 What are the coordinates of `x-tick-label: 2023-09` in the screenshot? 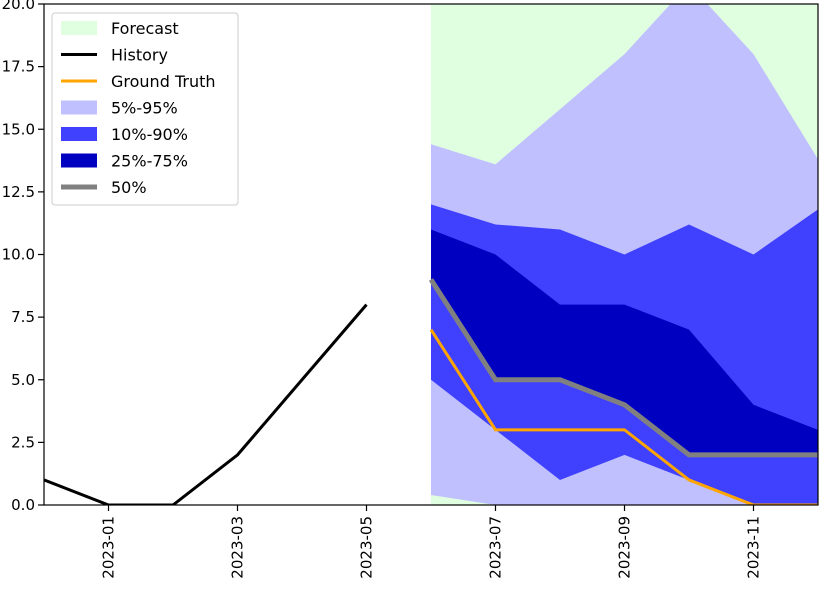 It's located at (625, 547).